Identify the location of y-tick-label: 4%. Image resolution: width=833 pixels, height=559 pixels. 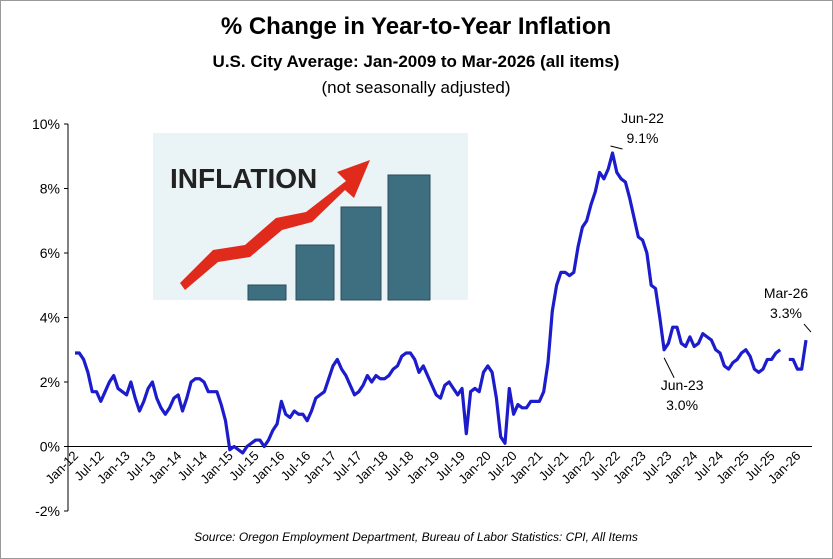
(50, 318).